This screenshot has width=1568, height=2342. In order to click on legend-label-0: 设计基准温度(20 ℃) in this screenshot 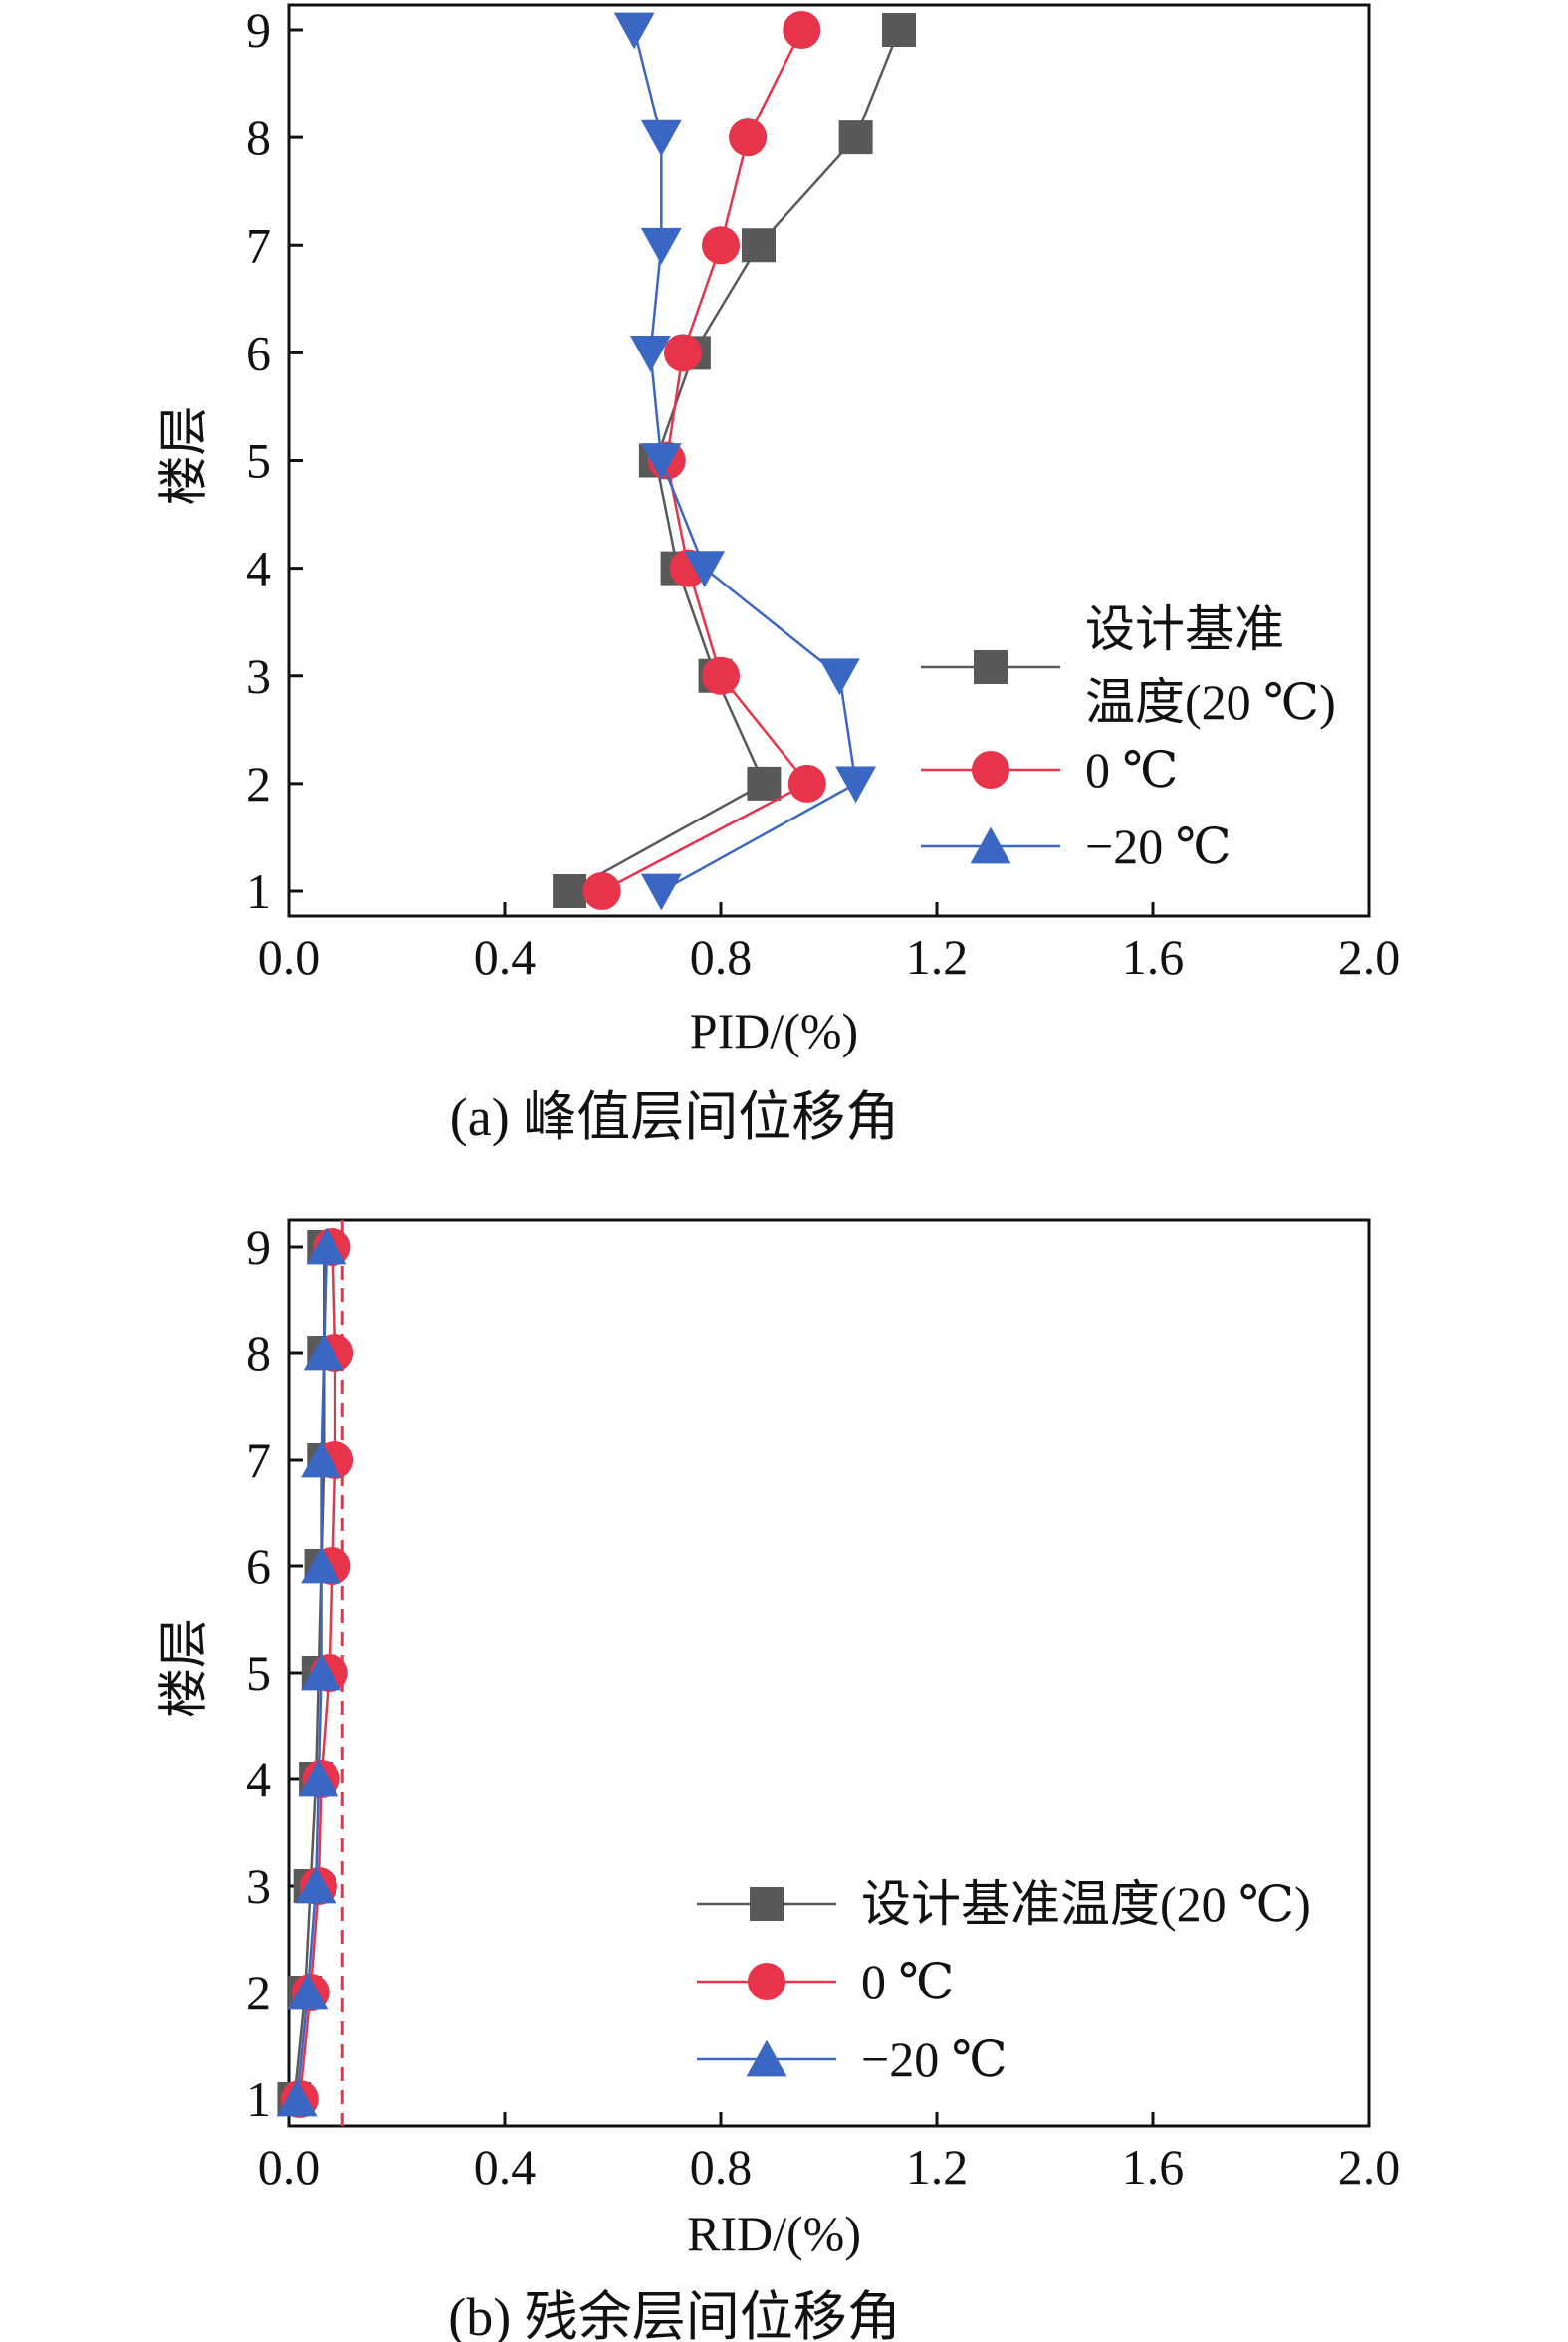, I will do `click(1086, 1904)`.